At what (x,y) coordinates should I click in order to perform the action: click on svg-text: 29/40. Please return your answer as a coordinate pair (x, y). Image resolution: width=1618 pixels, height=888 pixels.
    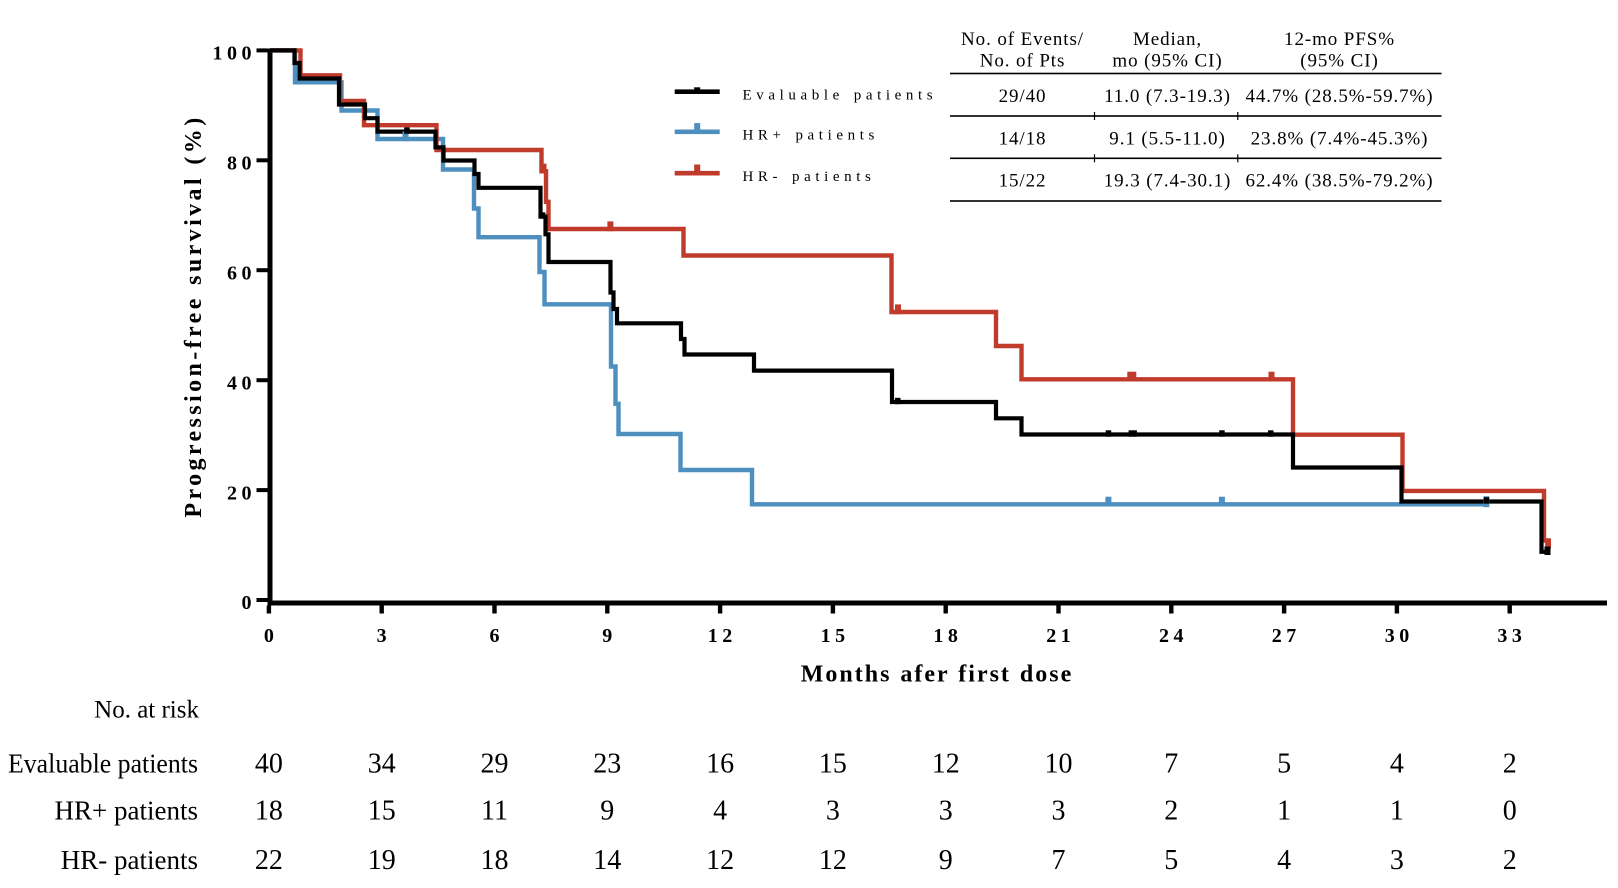
    Looking at the image, I should click on (1023, 96).